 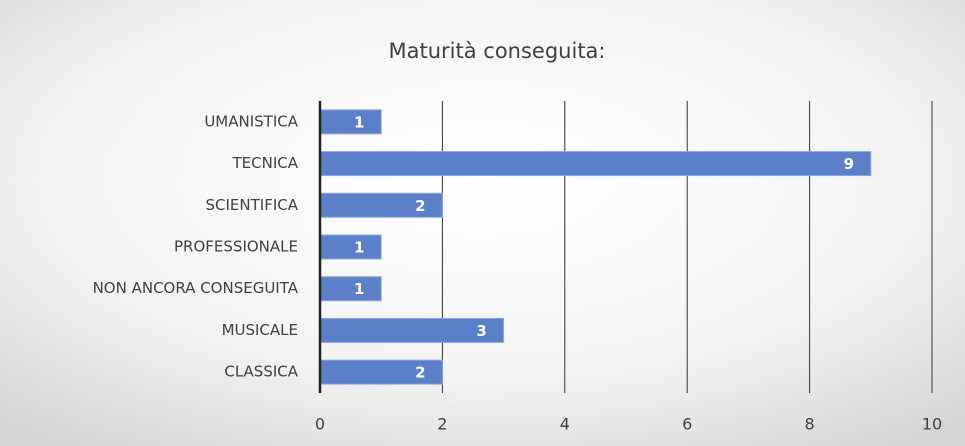 What do you see at coordinates (236, 247) in the screenshot?
I see `y-tick-label: PROFESSIONALE` at bounding box center [236, 247].